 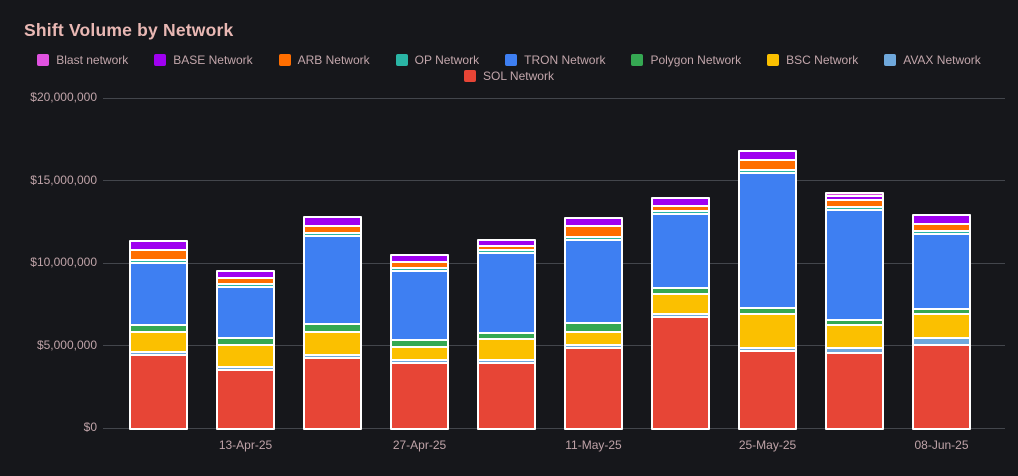 I want to click on legend-item-tron-network: TRON Network, so click(x=555, y=60).